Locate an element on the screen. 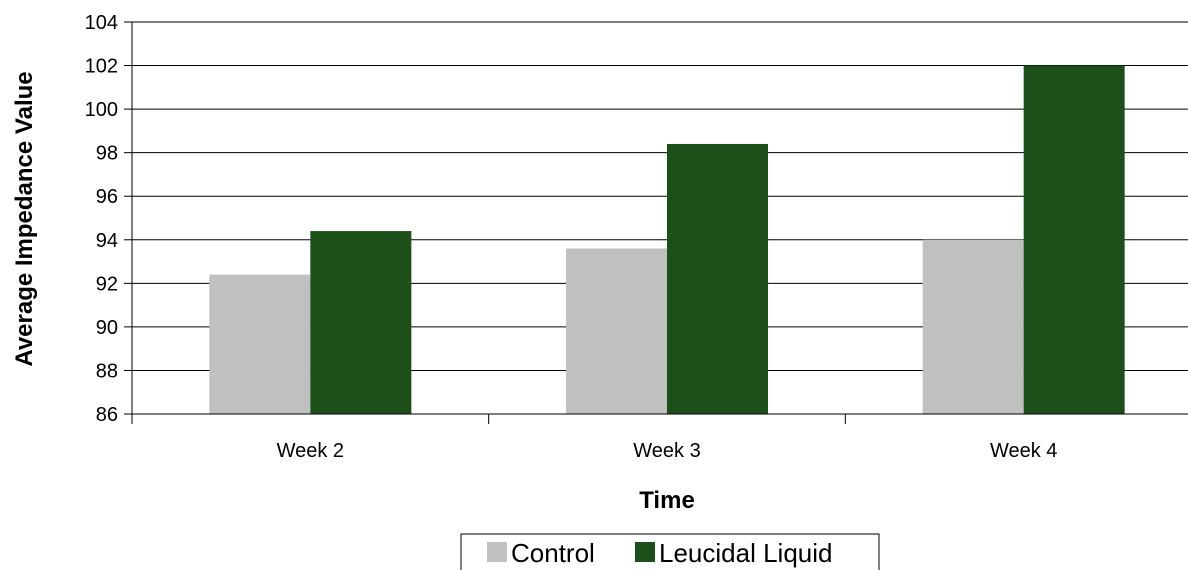 The height and width of the screenshot is (570, 1188). y-axis-title: Average Impedance Value is located at coordinates (24, 218).